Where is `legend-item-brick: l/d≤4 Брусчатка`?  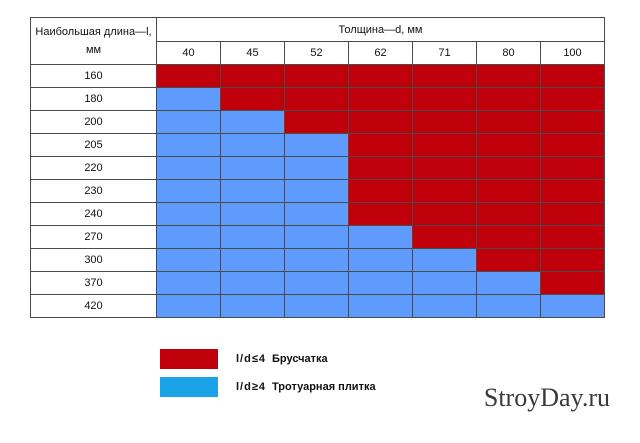 legend-item-brick: l/d≤4 Брусчатка is located at coordinates (244, 359).